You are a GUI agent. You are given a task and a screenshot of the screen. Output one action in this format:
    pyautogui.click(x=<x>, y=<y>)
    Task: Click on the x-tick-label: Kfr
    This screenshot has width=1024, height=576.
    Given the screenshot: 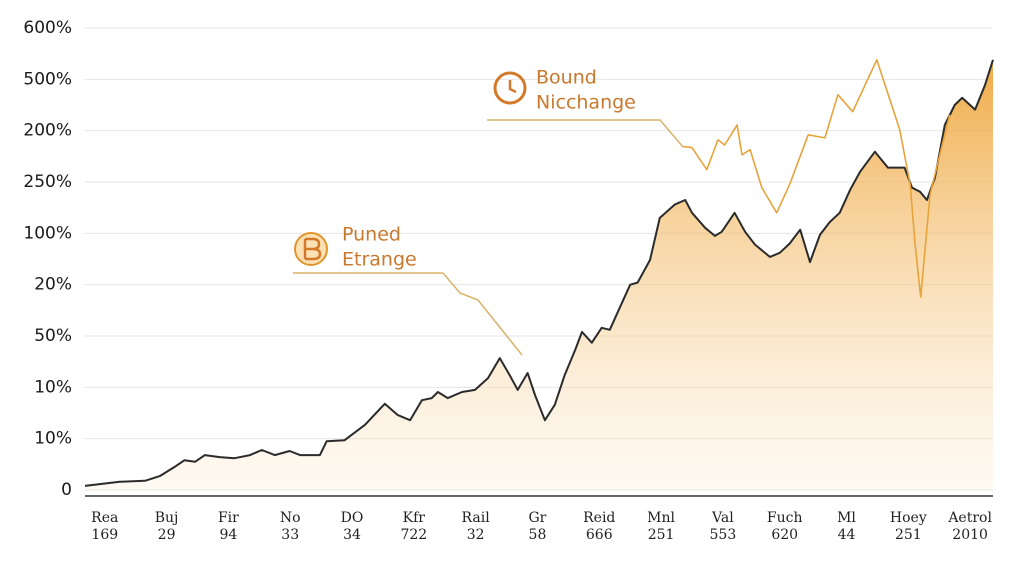 What is the action you would take?
    pyautogui.click(x=414, y=518)
    